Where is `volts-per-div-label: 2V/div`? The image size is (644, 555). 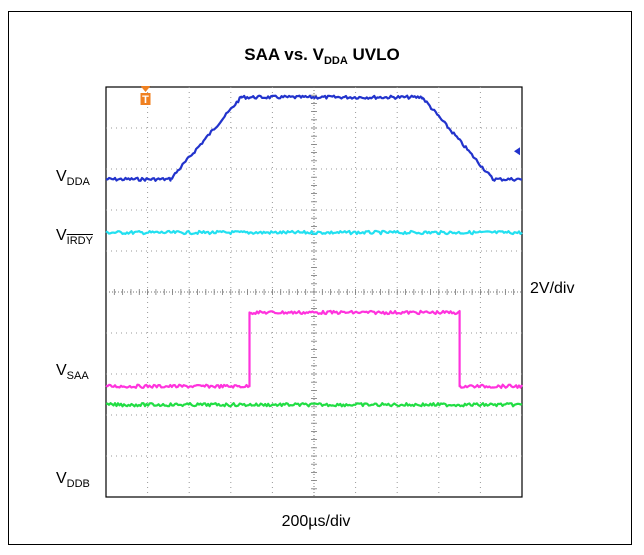
volts-per-div-label: 2V/div is located at coordinates (552, 288).